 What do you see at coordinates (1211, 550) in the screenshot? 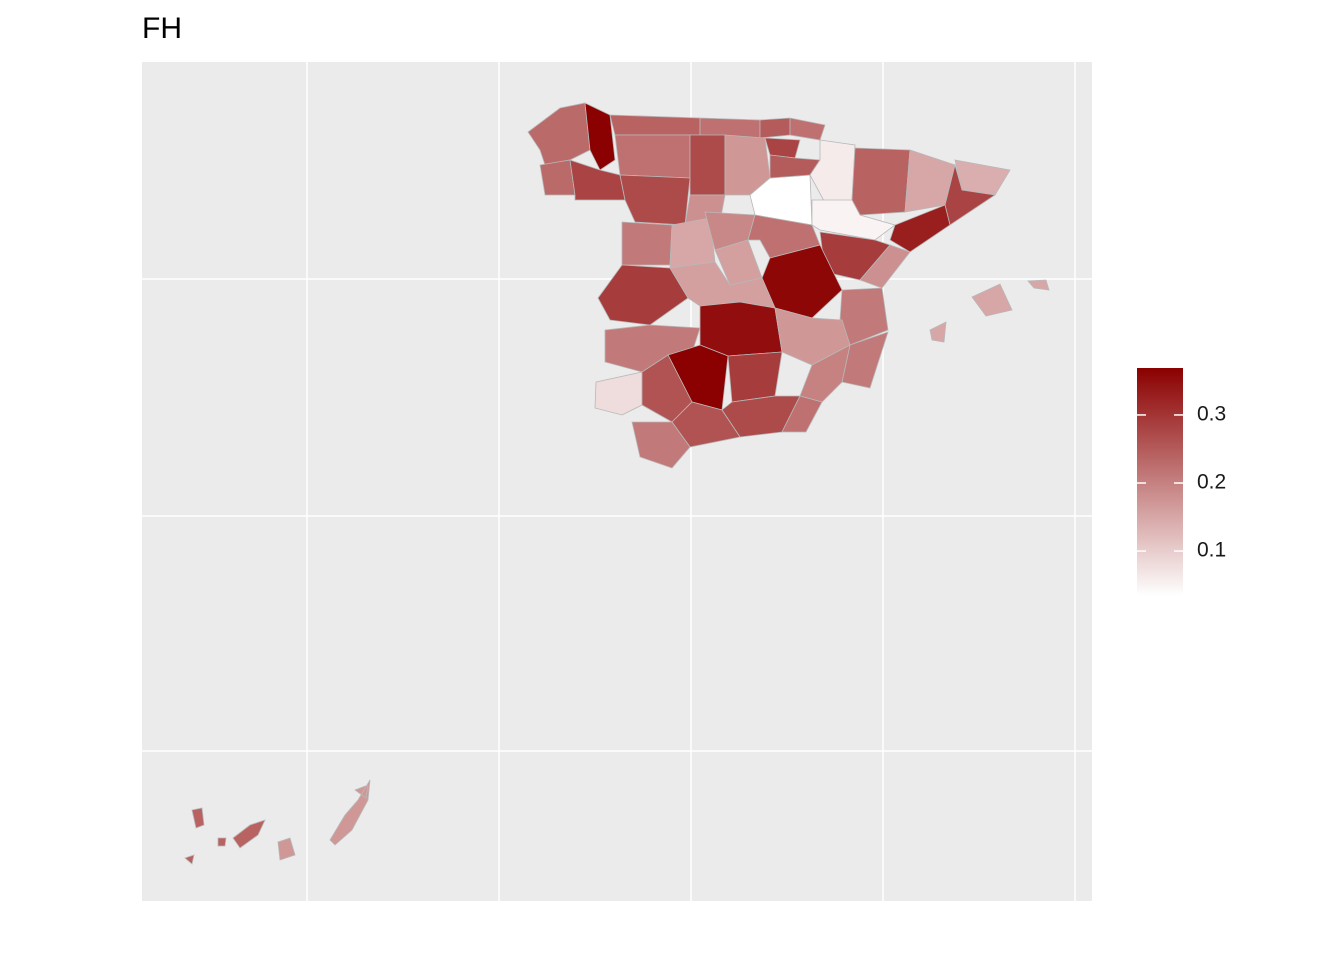
I see `legend-label: 0.1` at bounding box center [1211, 550].